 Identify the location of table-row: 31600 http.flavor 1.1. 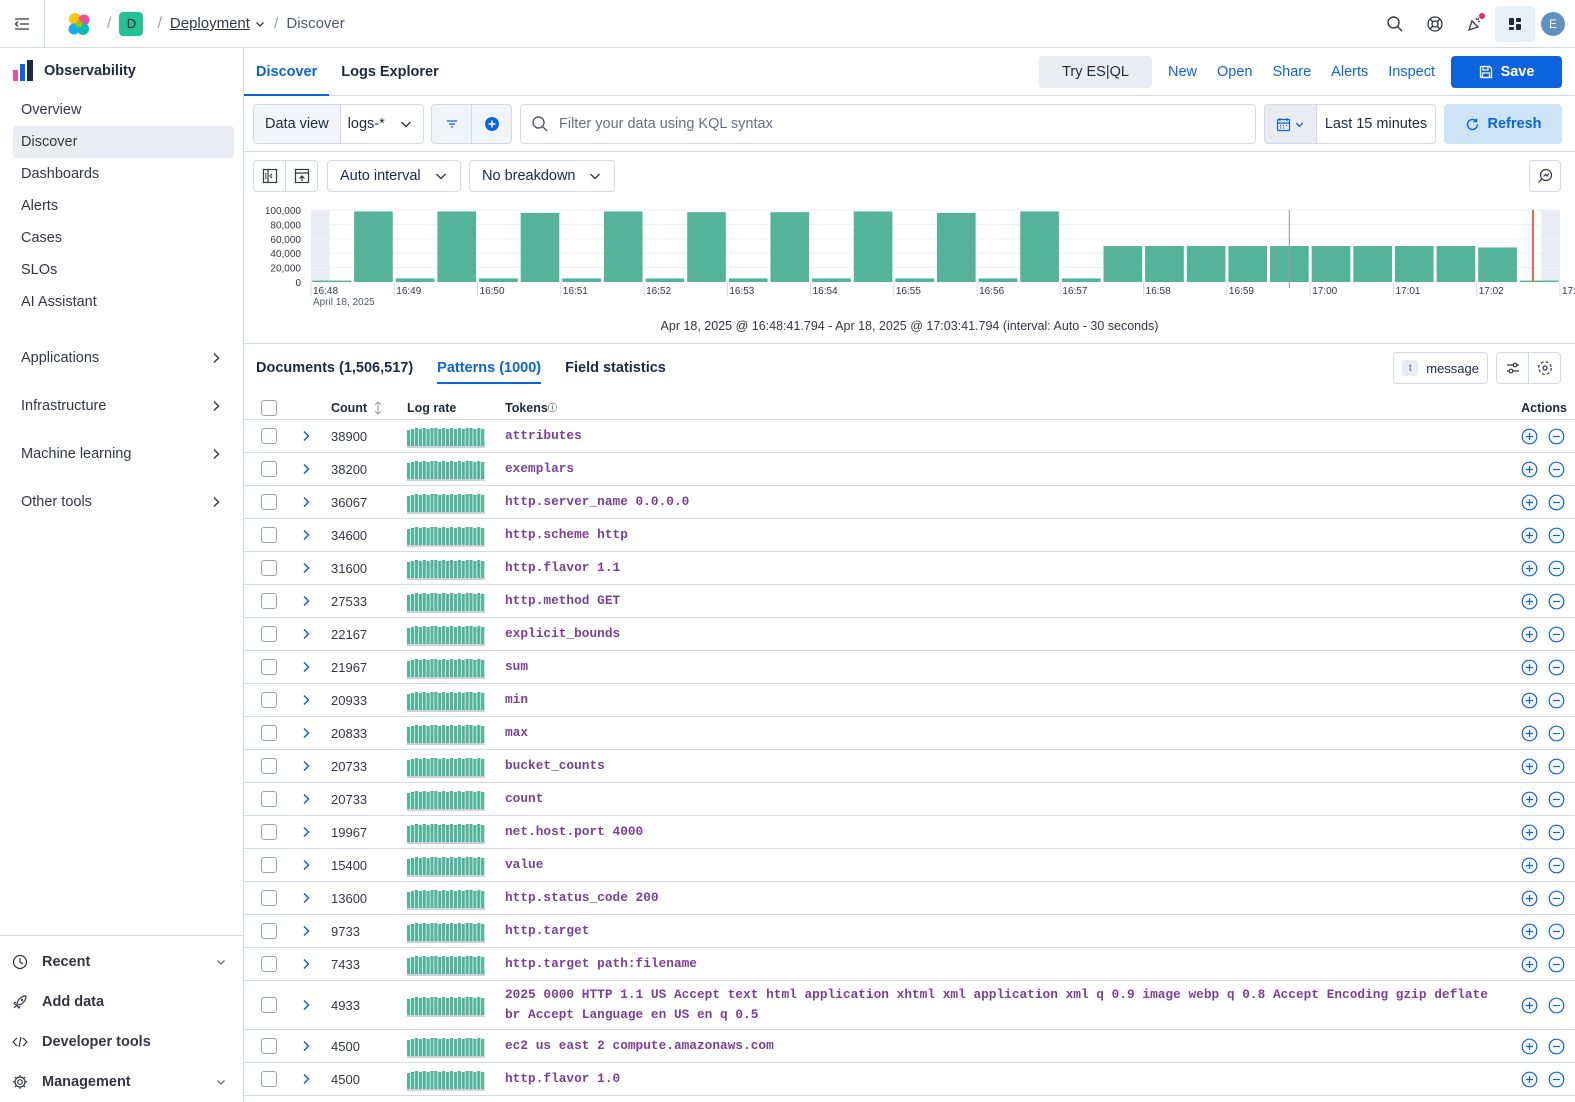
(909, 568).